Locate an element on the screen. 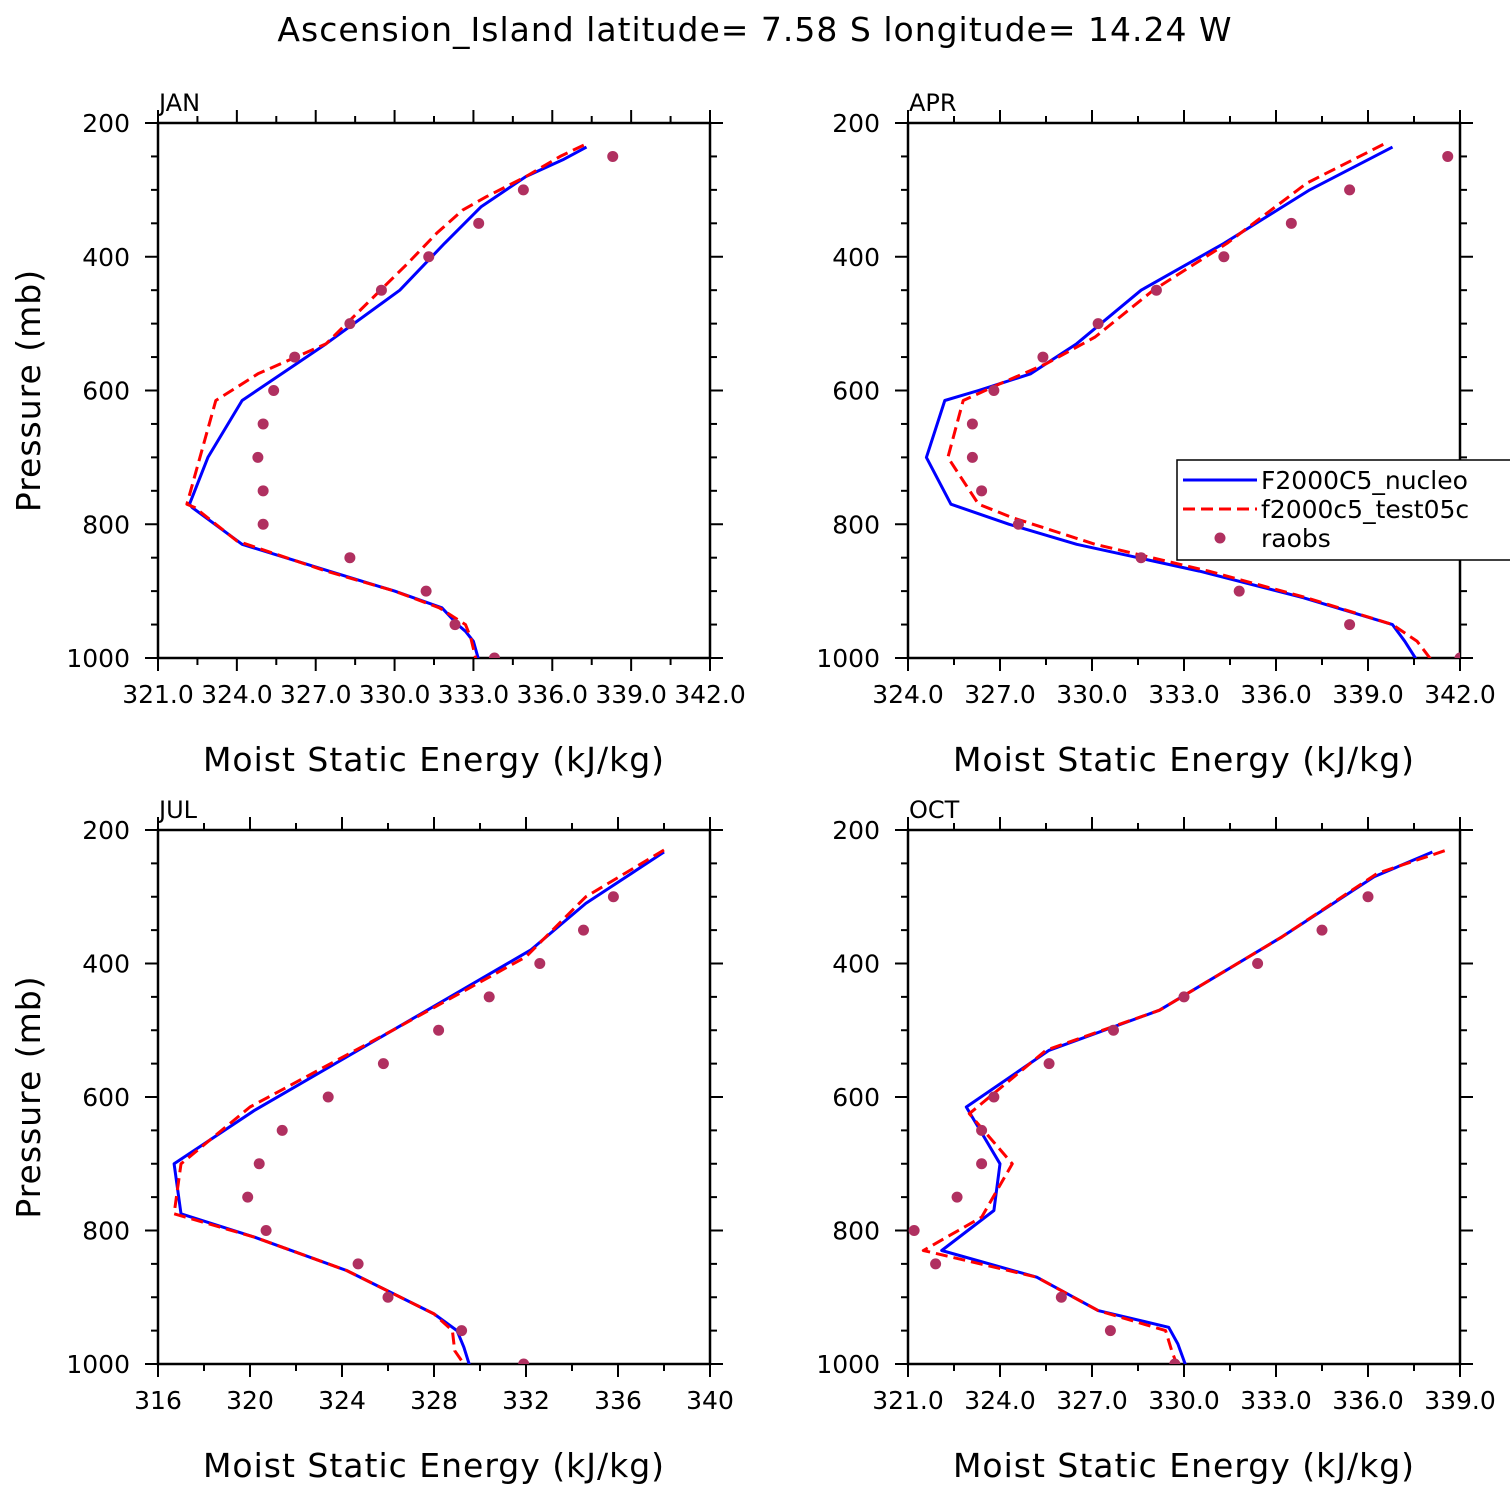 The width and height of the screenshot is (1510, 1510). legend-marker-raobs is located at coordinates (1220, 538).